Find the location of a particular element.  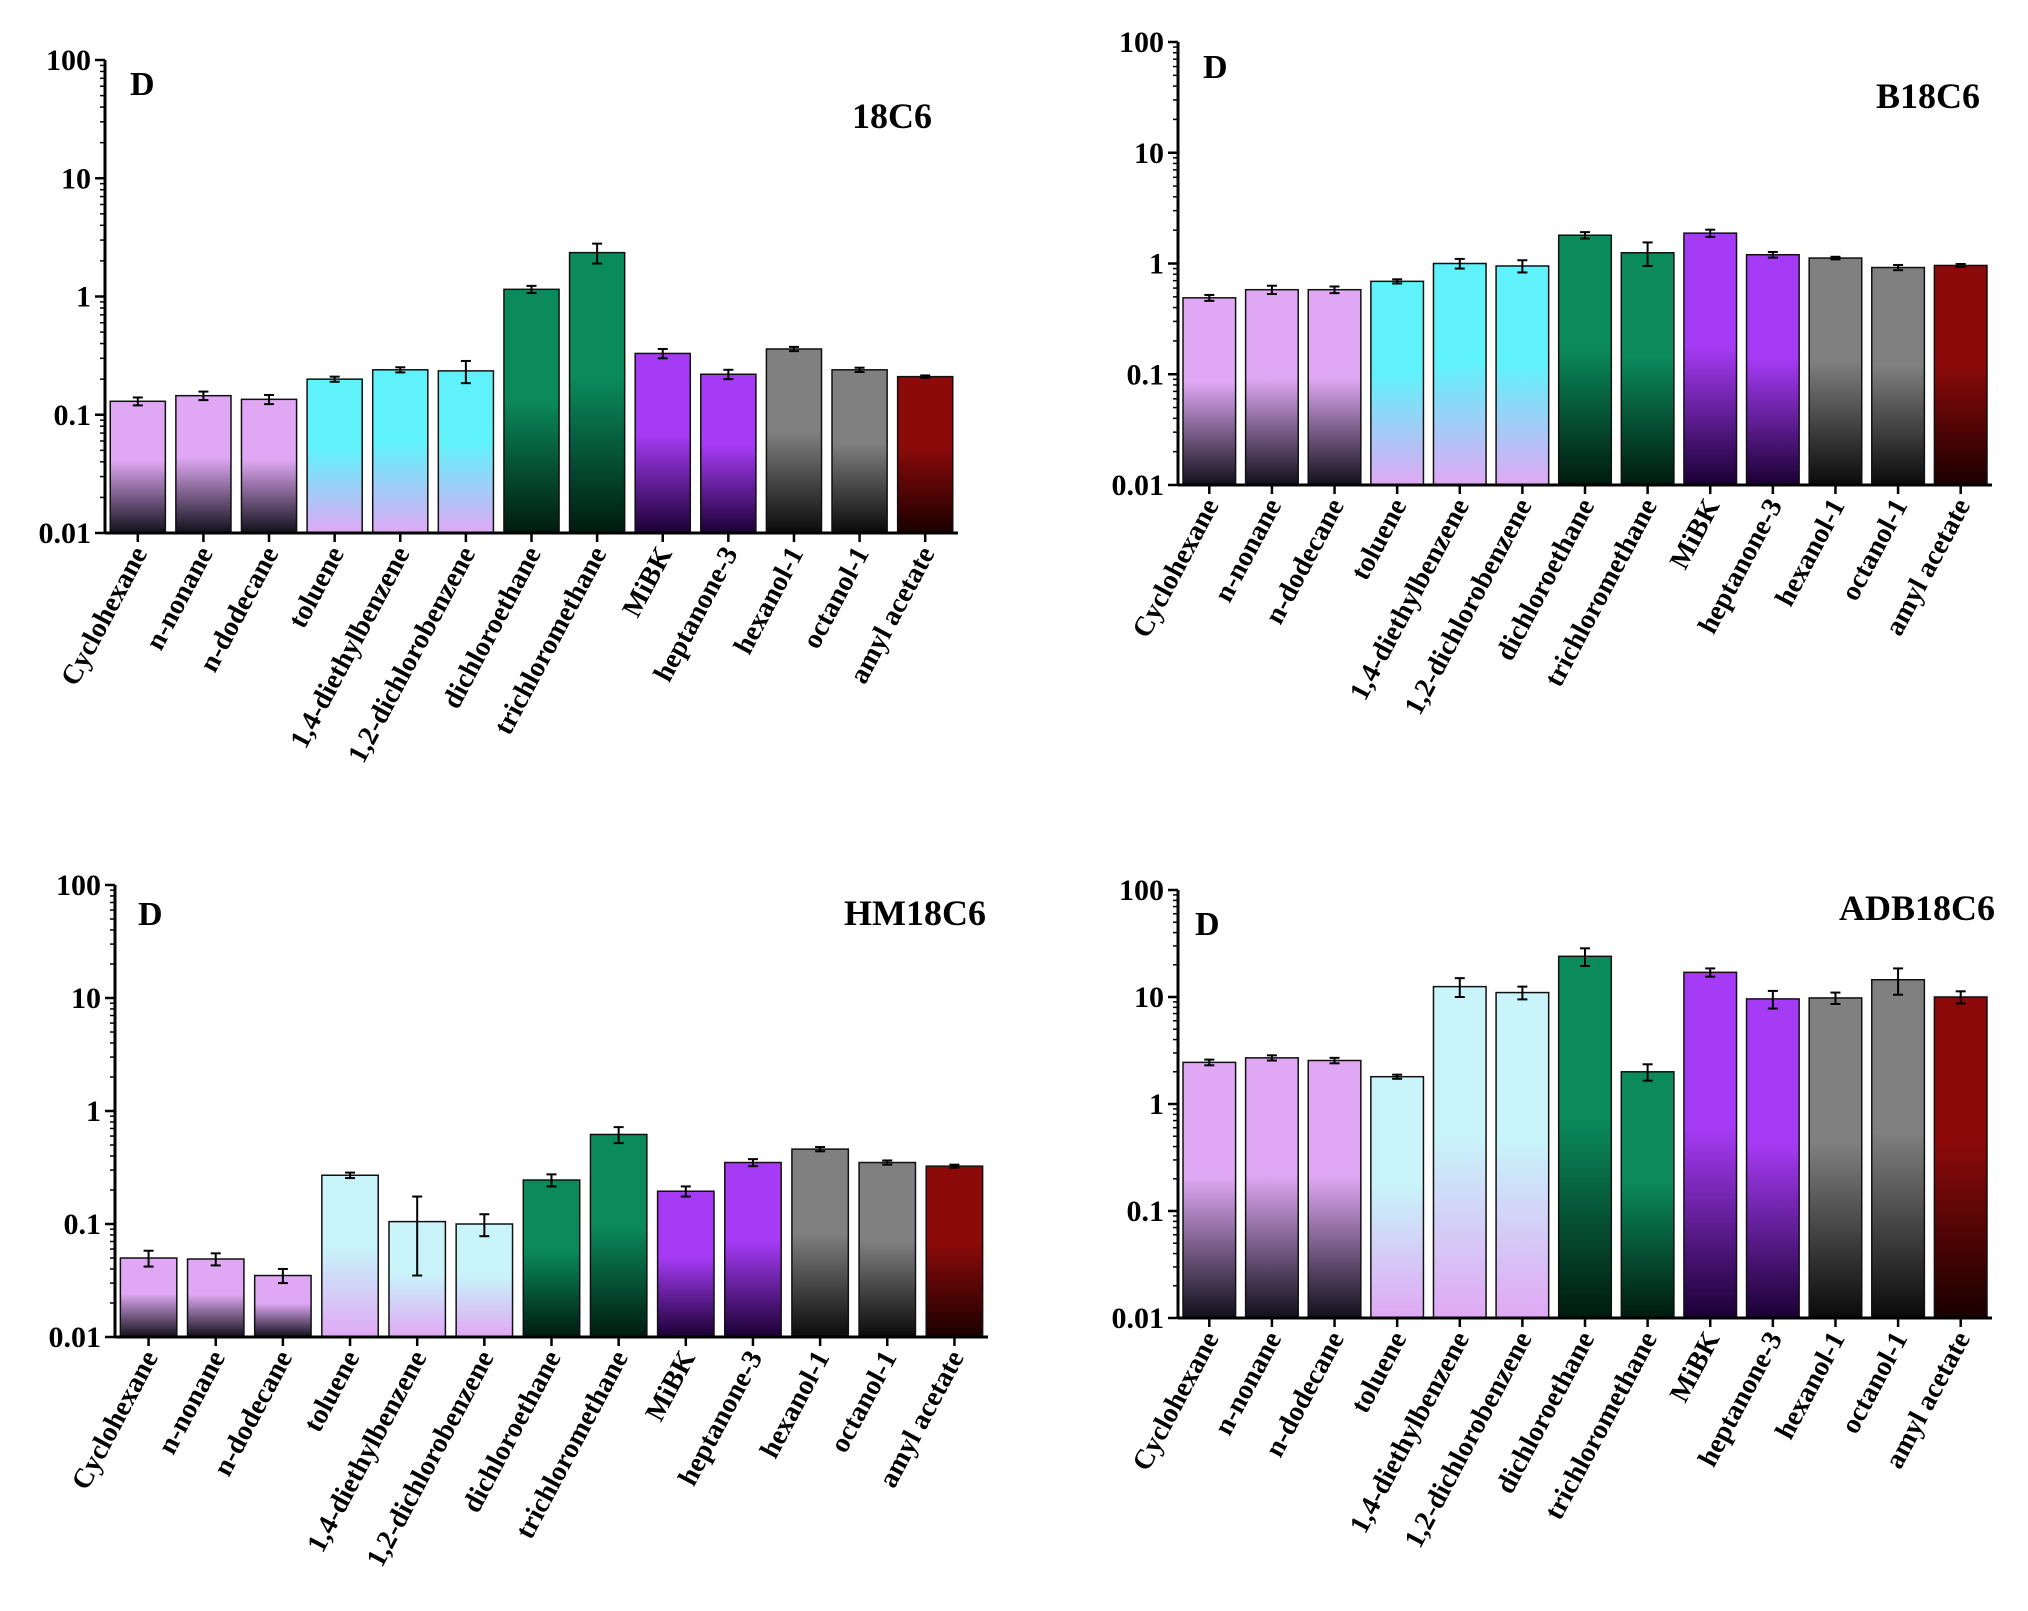

chart-title: ADB18C6 is located at coordinates (1917, 908).